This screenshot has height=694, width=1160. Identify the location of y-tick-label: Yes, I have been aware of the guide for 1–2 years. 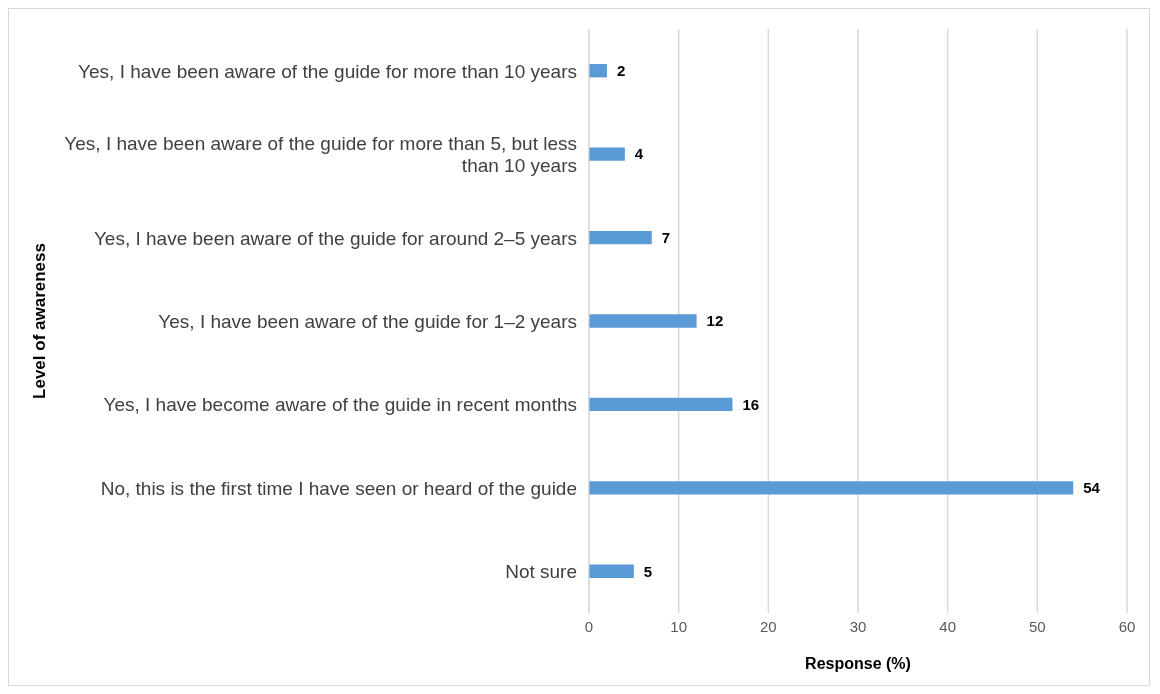
(367, 321).